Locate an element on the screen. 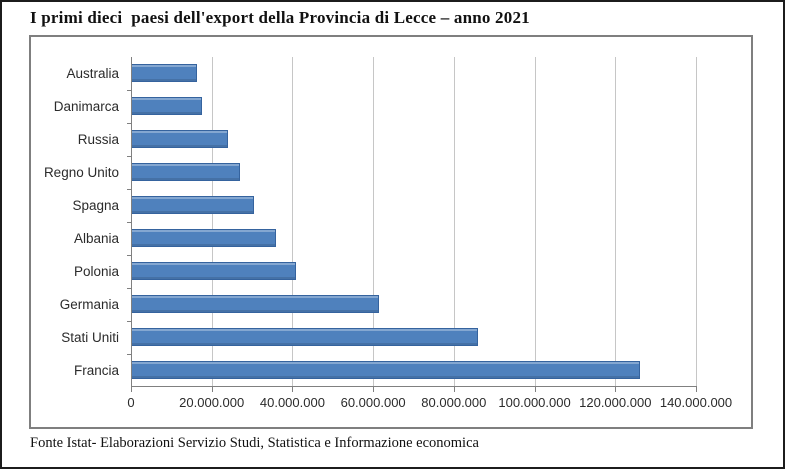  chart-row: Spagna is located at coordinates (384, 205).